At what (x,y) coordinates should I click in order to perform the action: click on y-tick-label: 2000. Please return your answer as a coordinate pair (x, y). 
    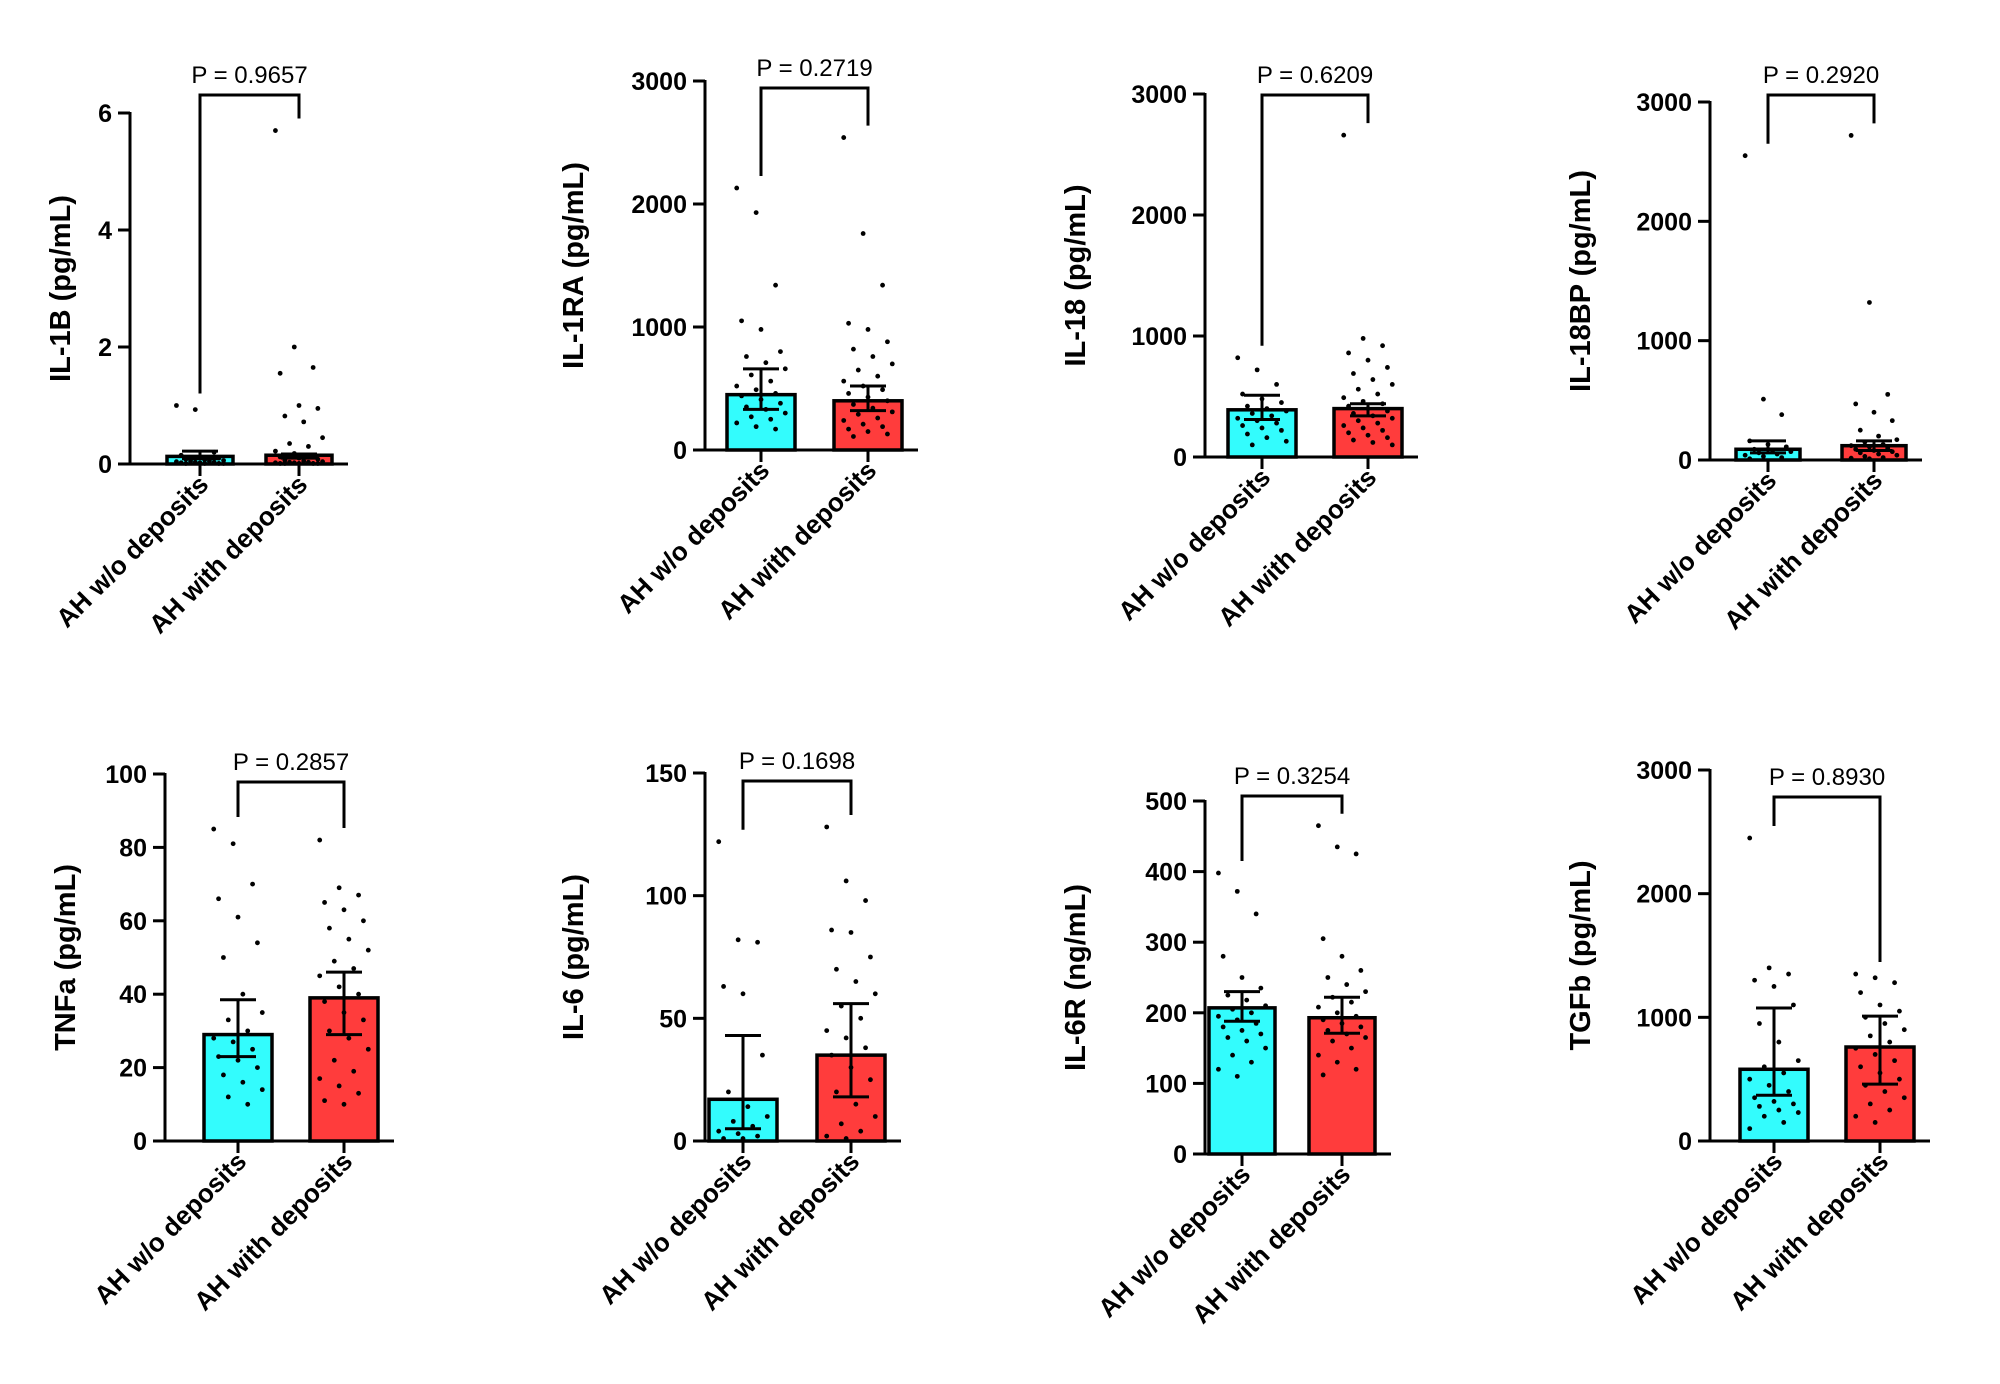
    Looking at the image, I should click on (1159, 216).